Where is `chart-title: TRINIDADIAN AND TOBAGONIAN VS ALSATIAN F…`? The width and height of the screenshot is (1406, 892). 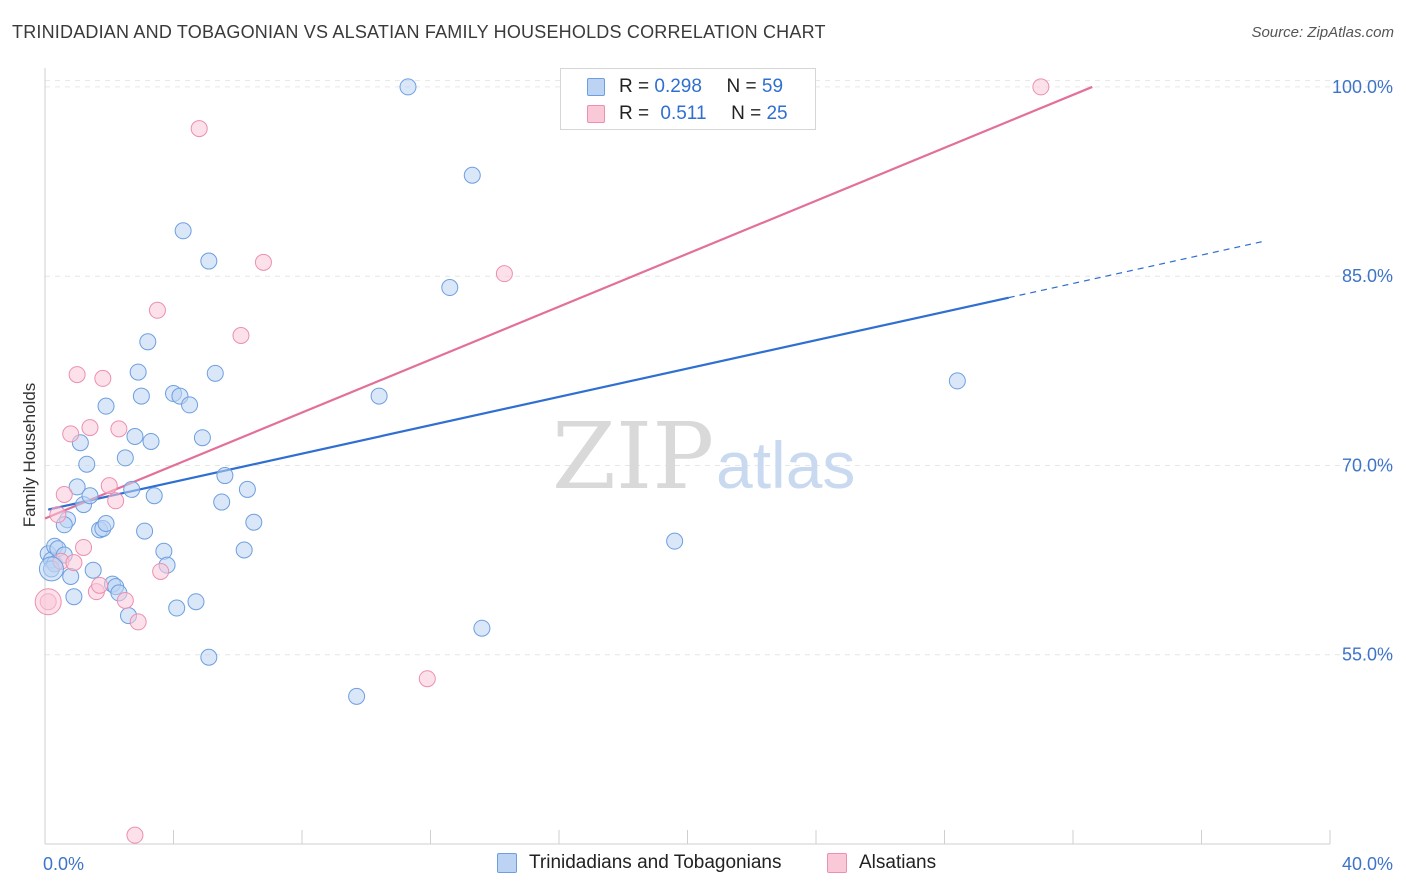
chart-title: TRINIDADIAN AND TOBAGONIAN VS ALSATIAN F… is located at coordinates (419, 32).